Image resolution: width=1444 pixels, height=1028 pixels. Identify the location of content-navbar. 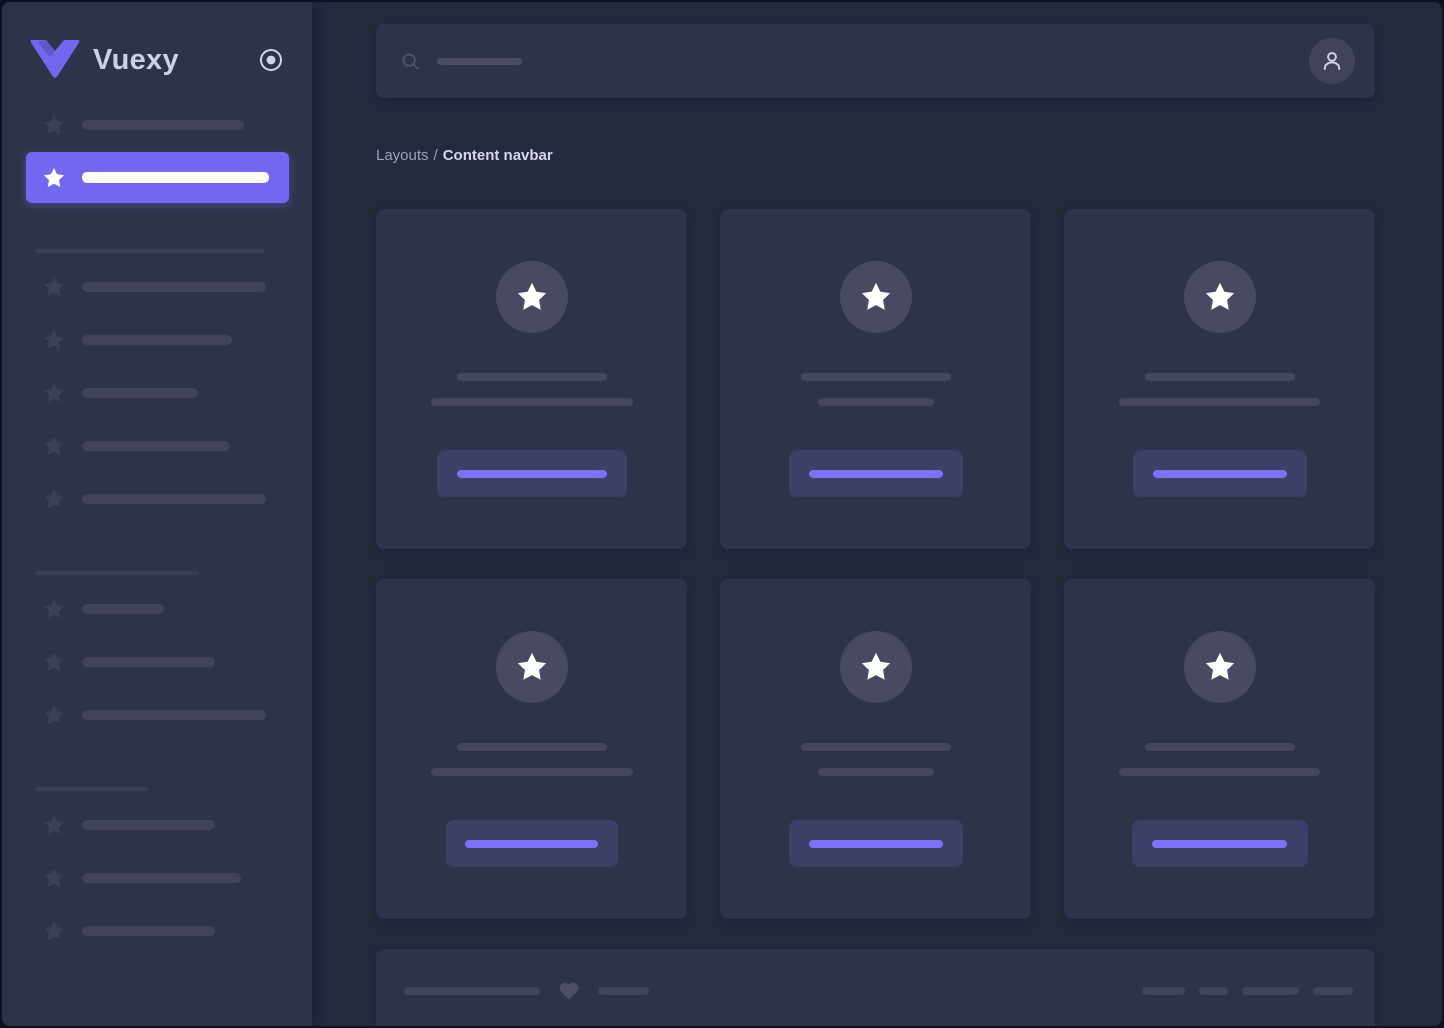
(875, 61).